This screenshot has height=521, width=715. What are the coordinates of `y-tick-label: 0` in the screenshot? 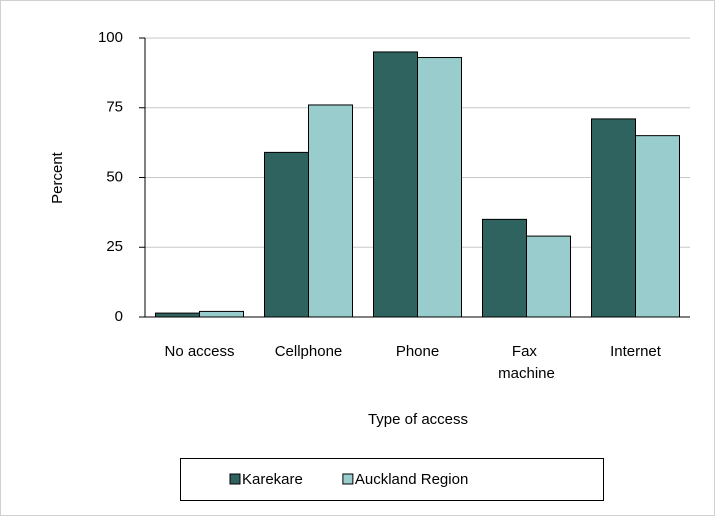 It's located at (119, 316).